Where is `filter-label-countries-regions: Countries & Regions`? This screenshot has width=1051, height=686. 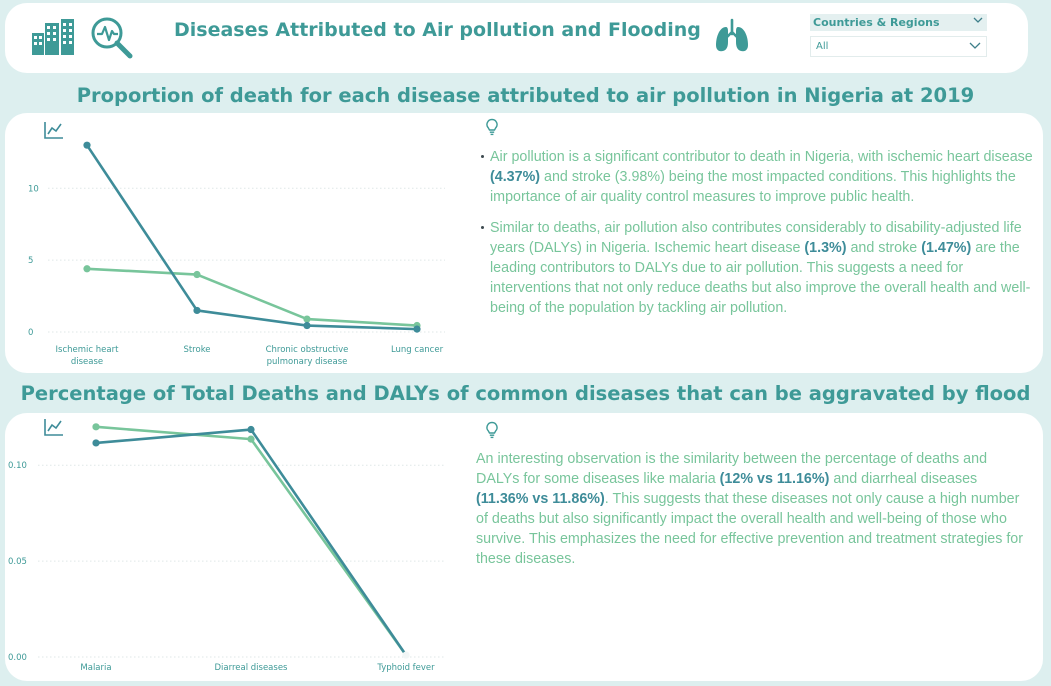 filter-label-countries-regions: Countries & Regions is located at coordinates (898, 22).